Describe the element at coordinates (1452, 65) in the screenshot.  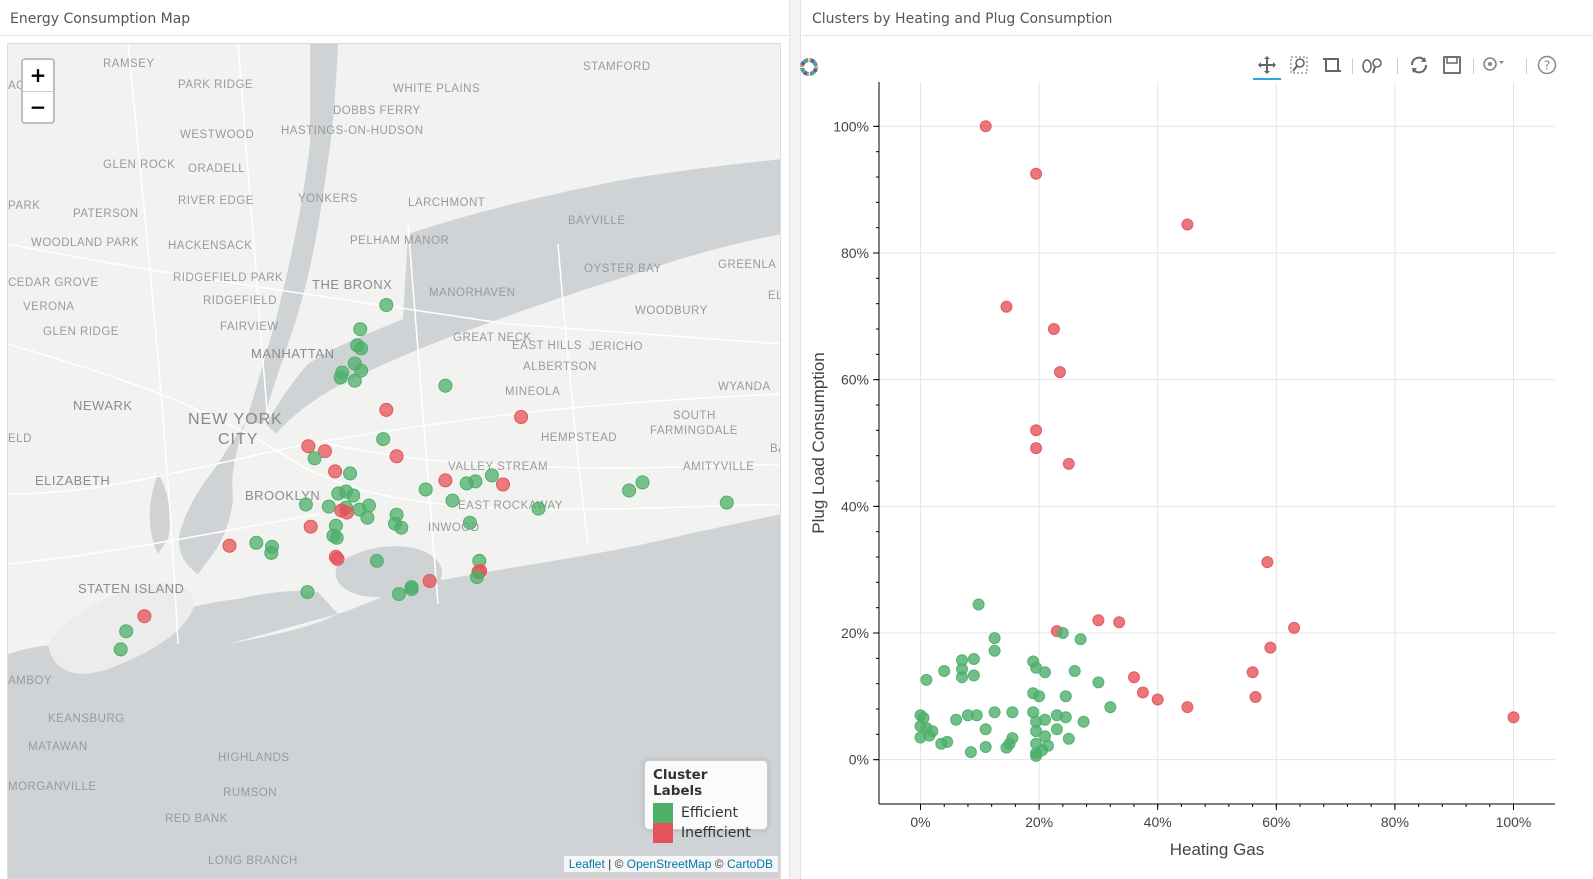
I see `save-tool-icon` at that location.